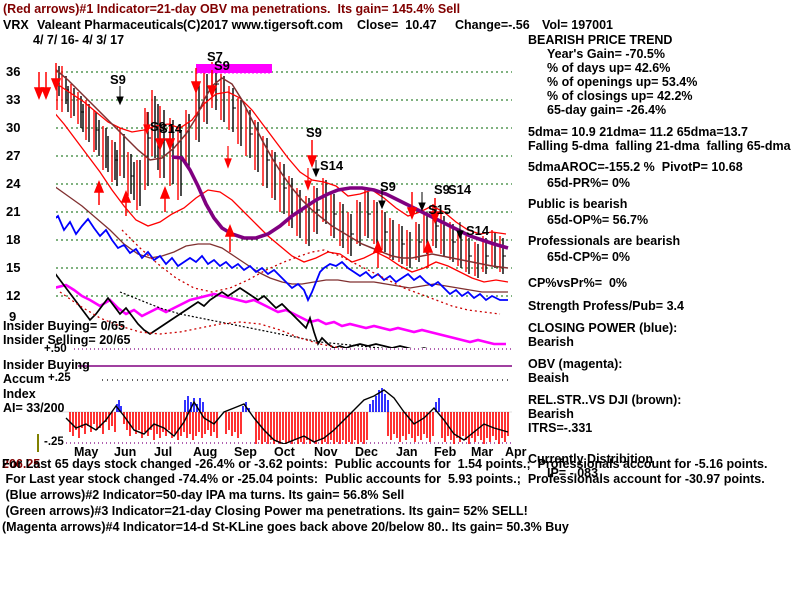  What do you see at coordinates (284, 452) in the screenshot?
I see `x-axis-label-oct: Oct` at bounding box center [284, 452].